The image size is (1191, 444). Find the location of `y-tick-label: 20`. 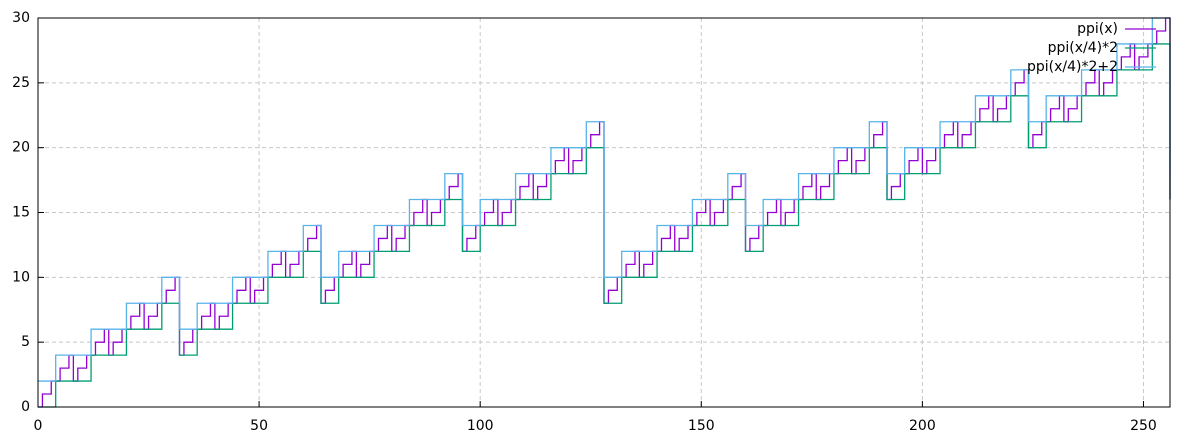

y-tick-label: 20 is located at coordinates (21, 148).